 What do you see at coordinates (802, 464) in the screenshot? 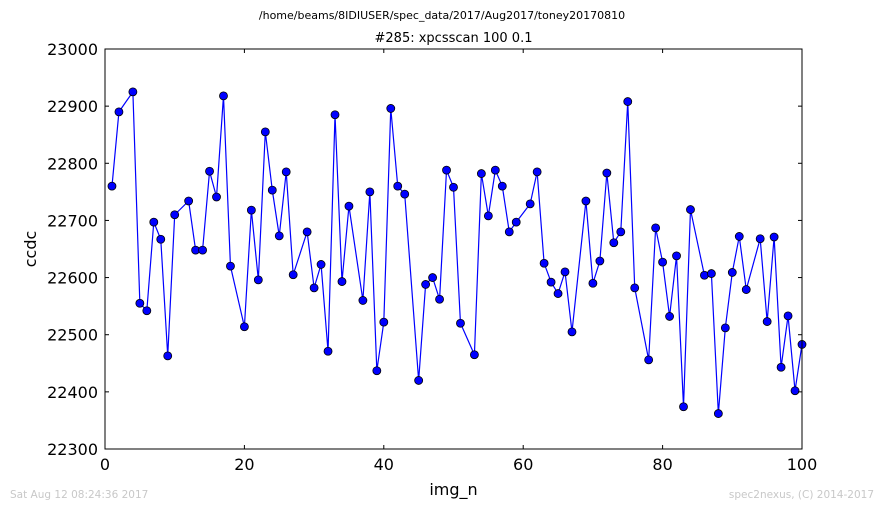
I see `x-tick-label: 100` at bounding box center [802, 464].